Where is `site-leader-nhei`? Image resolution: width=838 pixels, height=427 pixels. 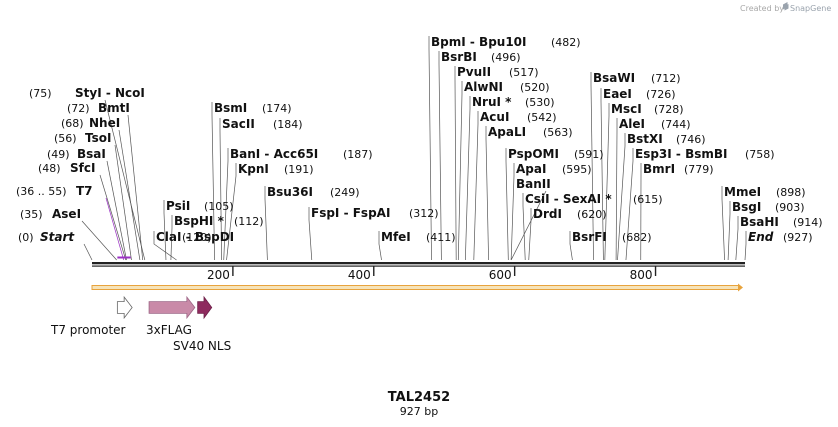 site-leader-nhei is located at coordinates (129, 195).